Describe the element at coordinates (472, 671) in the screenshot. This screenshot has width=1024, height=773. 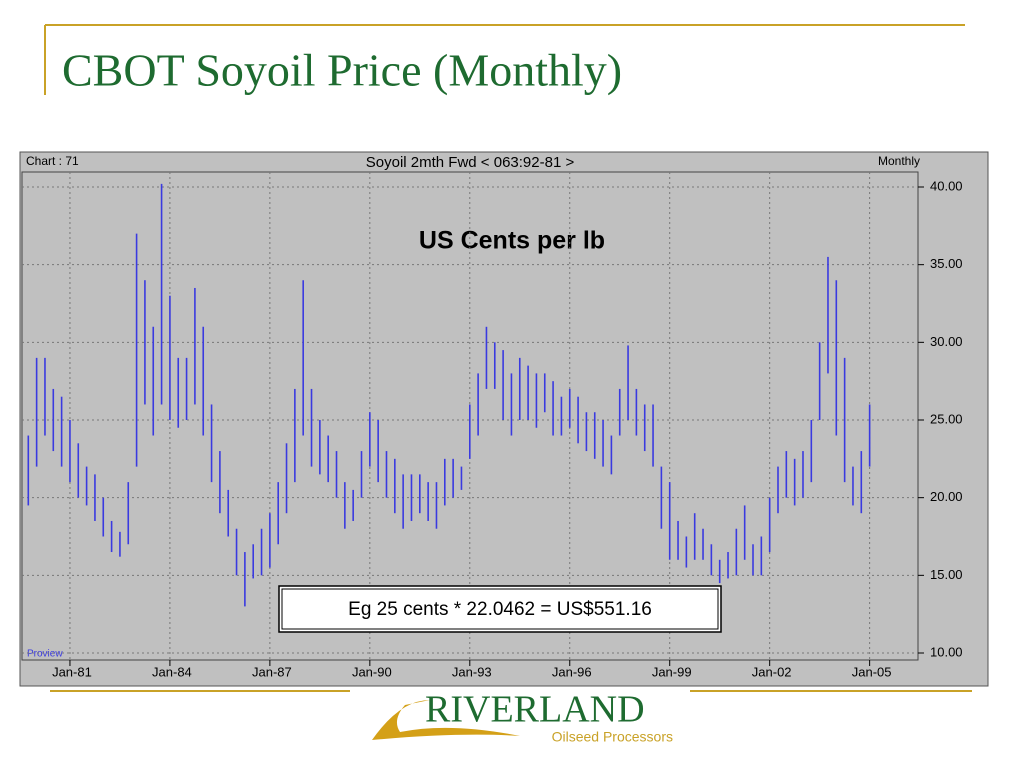
I see `x-tick-label: Jan-93` at that location.